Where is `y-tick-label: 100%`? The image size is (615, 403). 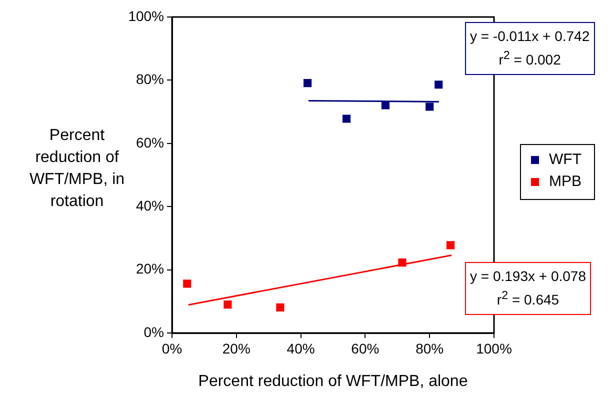
y-tick-label: 100% is located at coordinates (146, 16).